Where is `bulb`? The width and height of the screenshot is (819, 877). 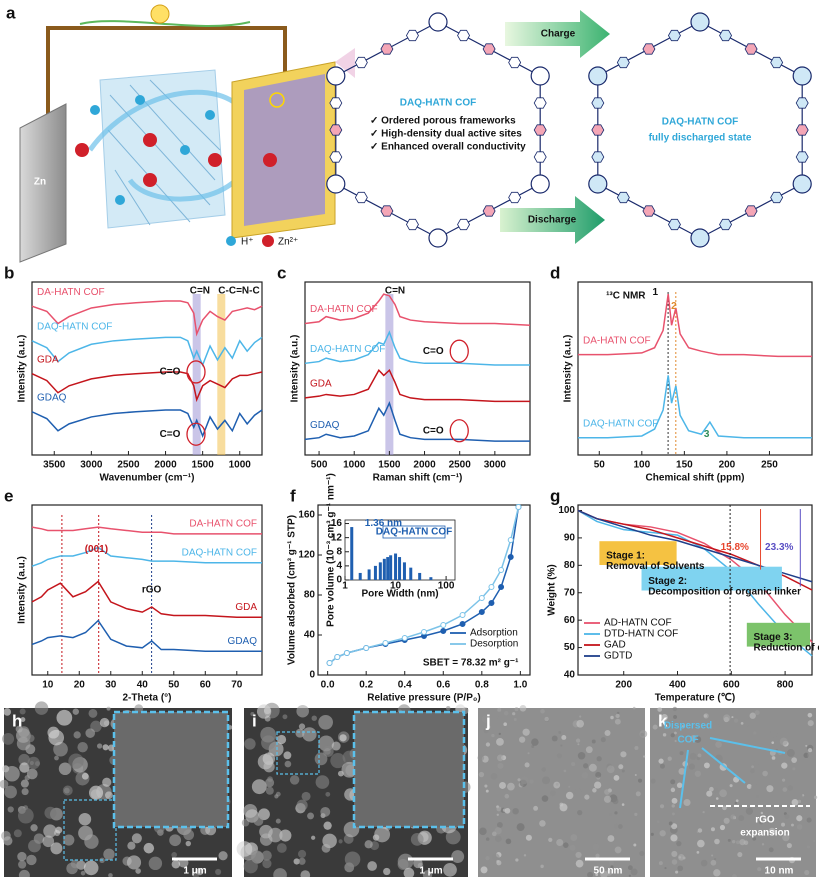
bulb is located at coordinates (160, 14).